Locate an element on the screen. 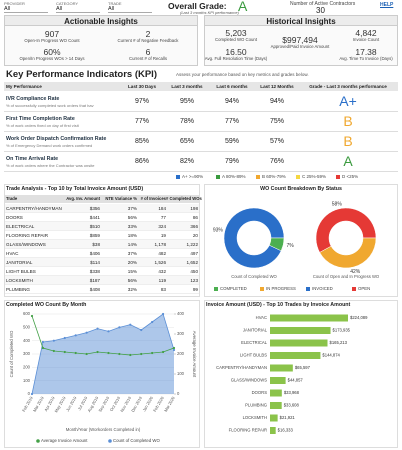 The width and height of the screenshot is (402, 450). chart-title: WO Count Breakdown By Status is located at coordinates (301, 189).